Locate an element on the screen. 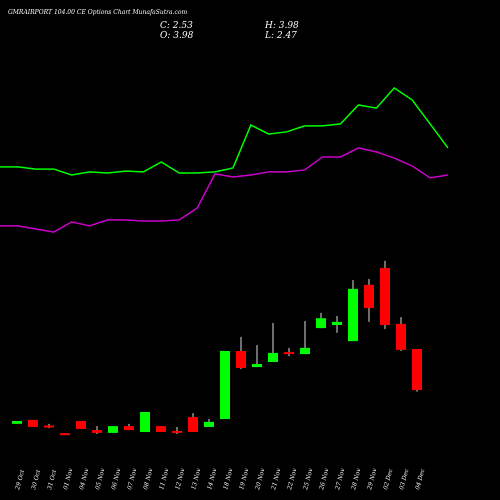 The image size is (500, 500). info-text: O: 3.98 is located at coordinates (177, 36).